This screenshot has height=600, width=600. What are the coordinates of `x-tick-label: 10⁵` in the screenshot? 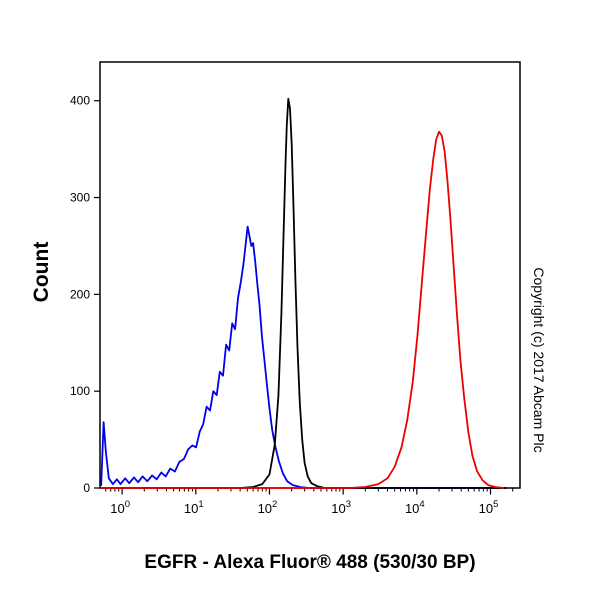 It's located at (489, 507).